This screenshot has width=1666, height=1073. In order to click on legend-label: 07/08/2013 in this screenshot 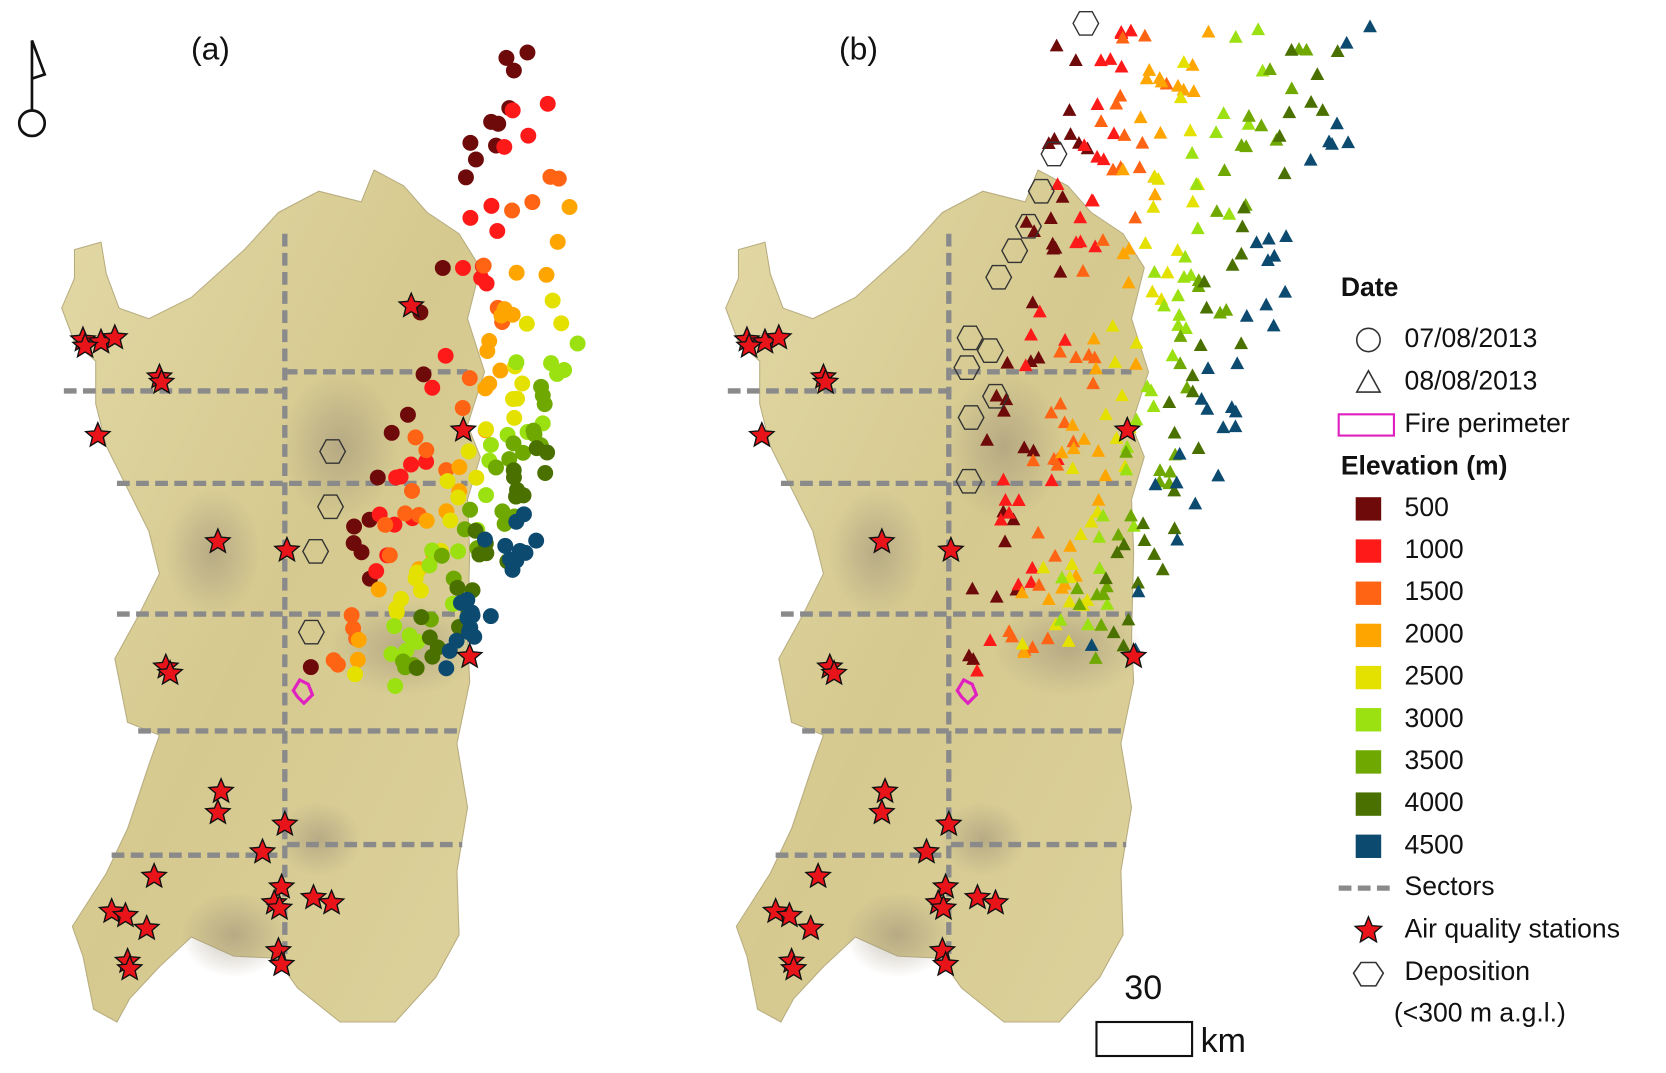, I will do `click(1471, 338)`.